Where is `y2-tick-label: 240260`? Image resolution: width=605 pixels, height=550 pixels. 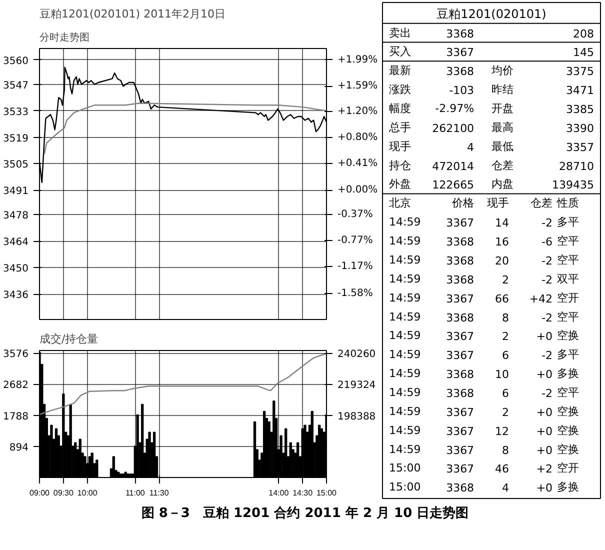 y2-tick-label: 240260 is located at coordinates (357, 354).